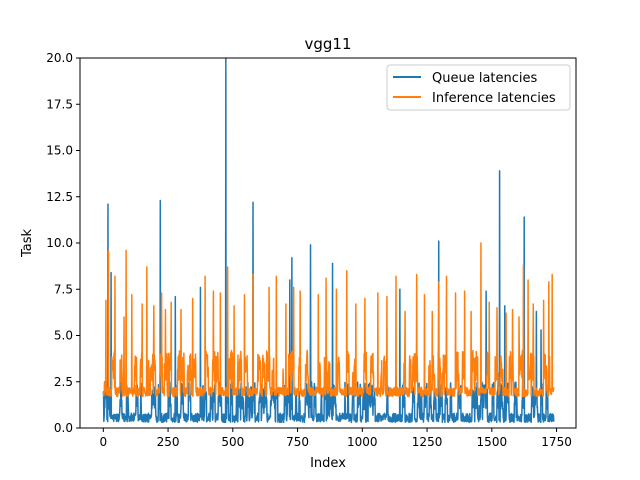 The height and width of the screenshot is (480, 640). Describe the element at coordinates (328, 463) in the screenshot. I see `x-axis-label: Index` at that location.